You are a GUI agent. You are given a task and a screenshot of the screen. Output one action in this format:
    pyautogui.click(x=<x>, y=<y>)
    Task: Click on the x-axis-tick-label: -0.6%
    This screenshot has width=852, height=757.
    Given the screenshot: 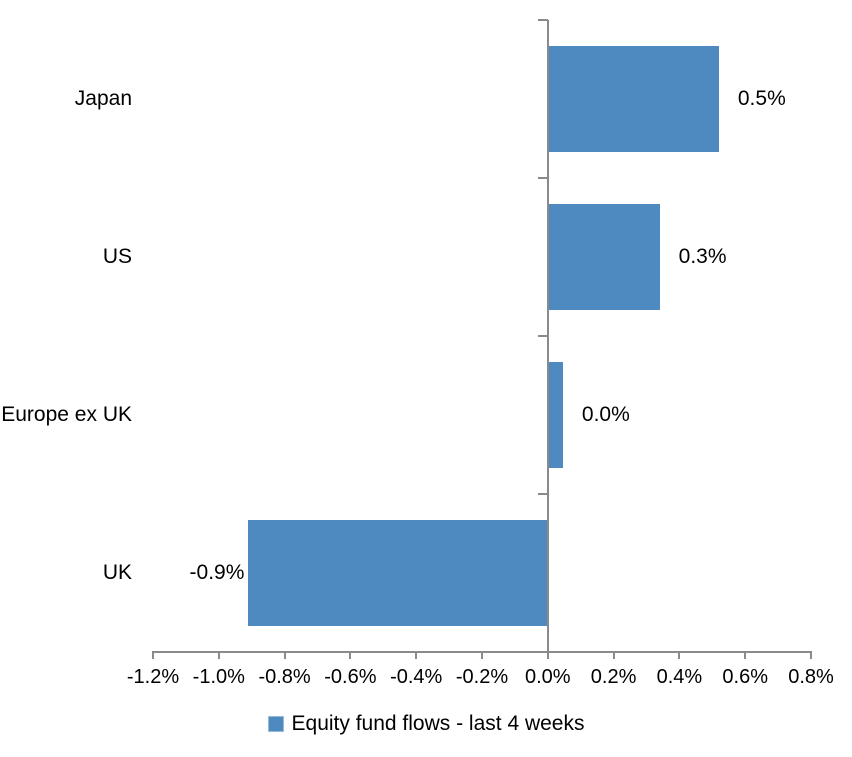 What is the action you would take?
    pyautogui.click(x=350, y=677)
    